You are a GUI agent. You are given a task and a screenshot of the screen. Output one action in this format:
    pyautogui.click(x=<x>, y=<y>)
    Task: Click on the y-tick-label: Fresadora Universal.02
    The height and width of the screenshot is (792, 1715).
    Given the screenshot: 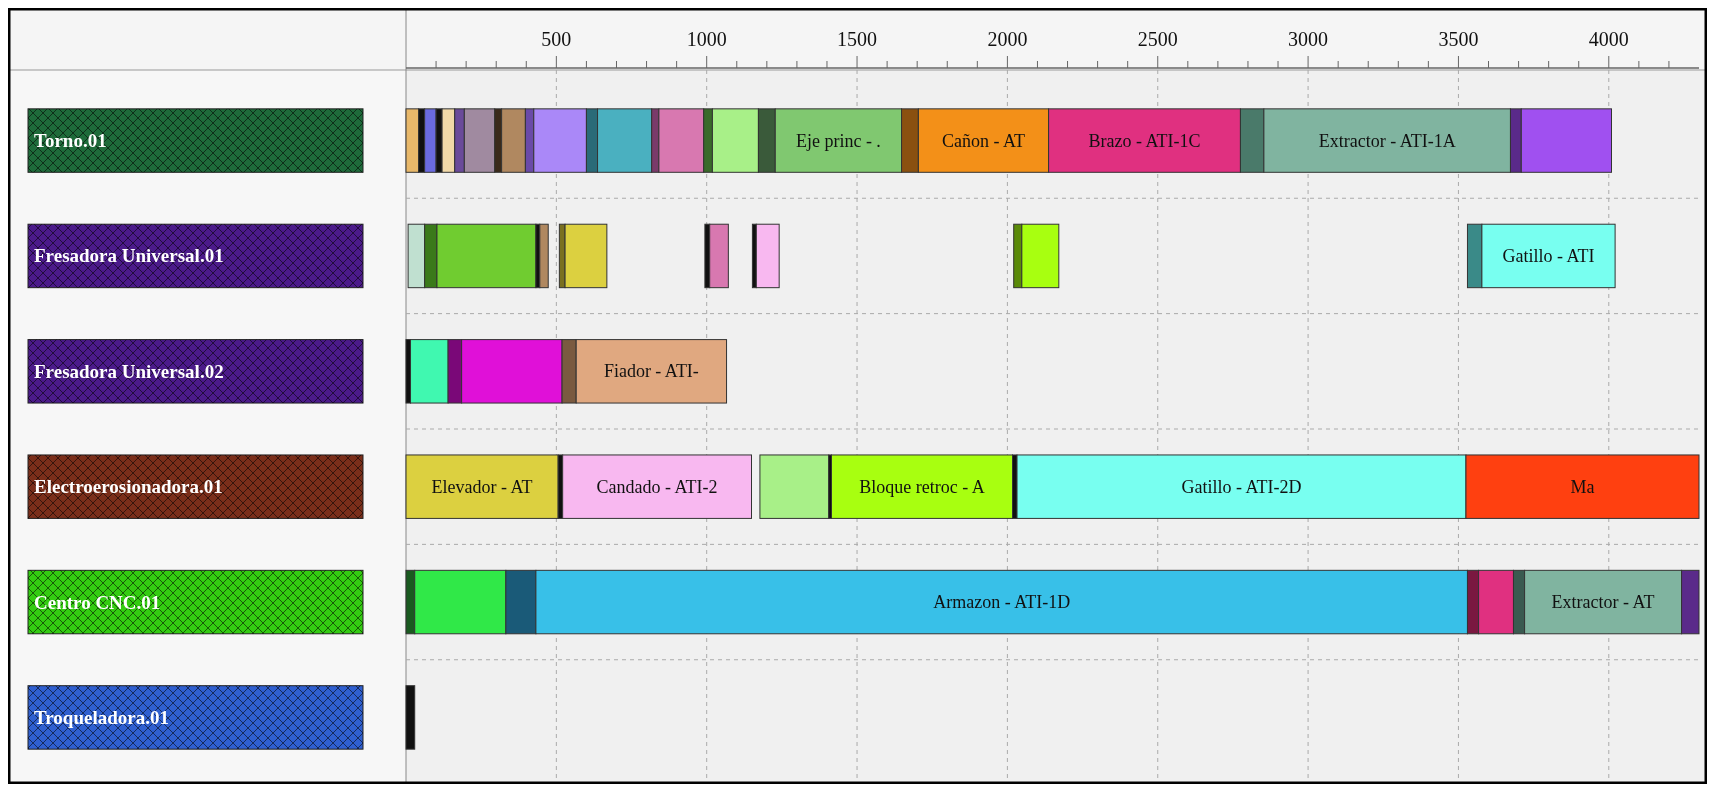 What is the action you would take?
    pyautogui.click(x=129, y=371)
    